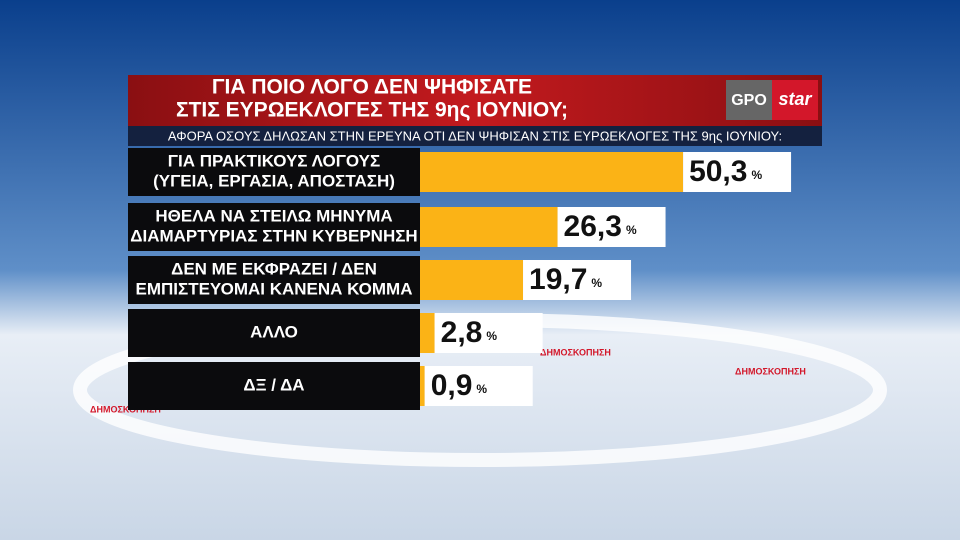  I want to click on value-label: 0,9, so click(452, 385).